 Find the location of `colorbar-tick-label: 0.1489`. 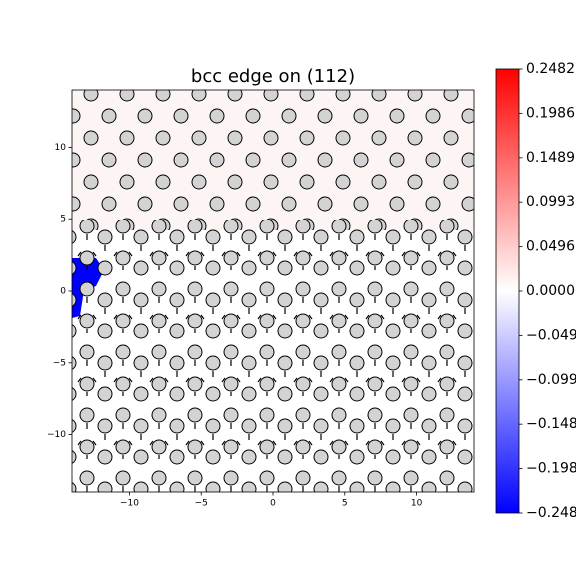

colorbar-tick-label: 0.1489 is located at coordinates (550, 158).